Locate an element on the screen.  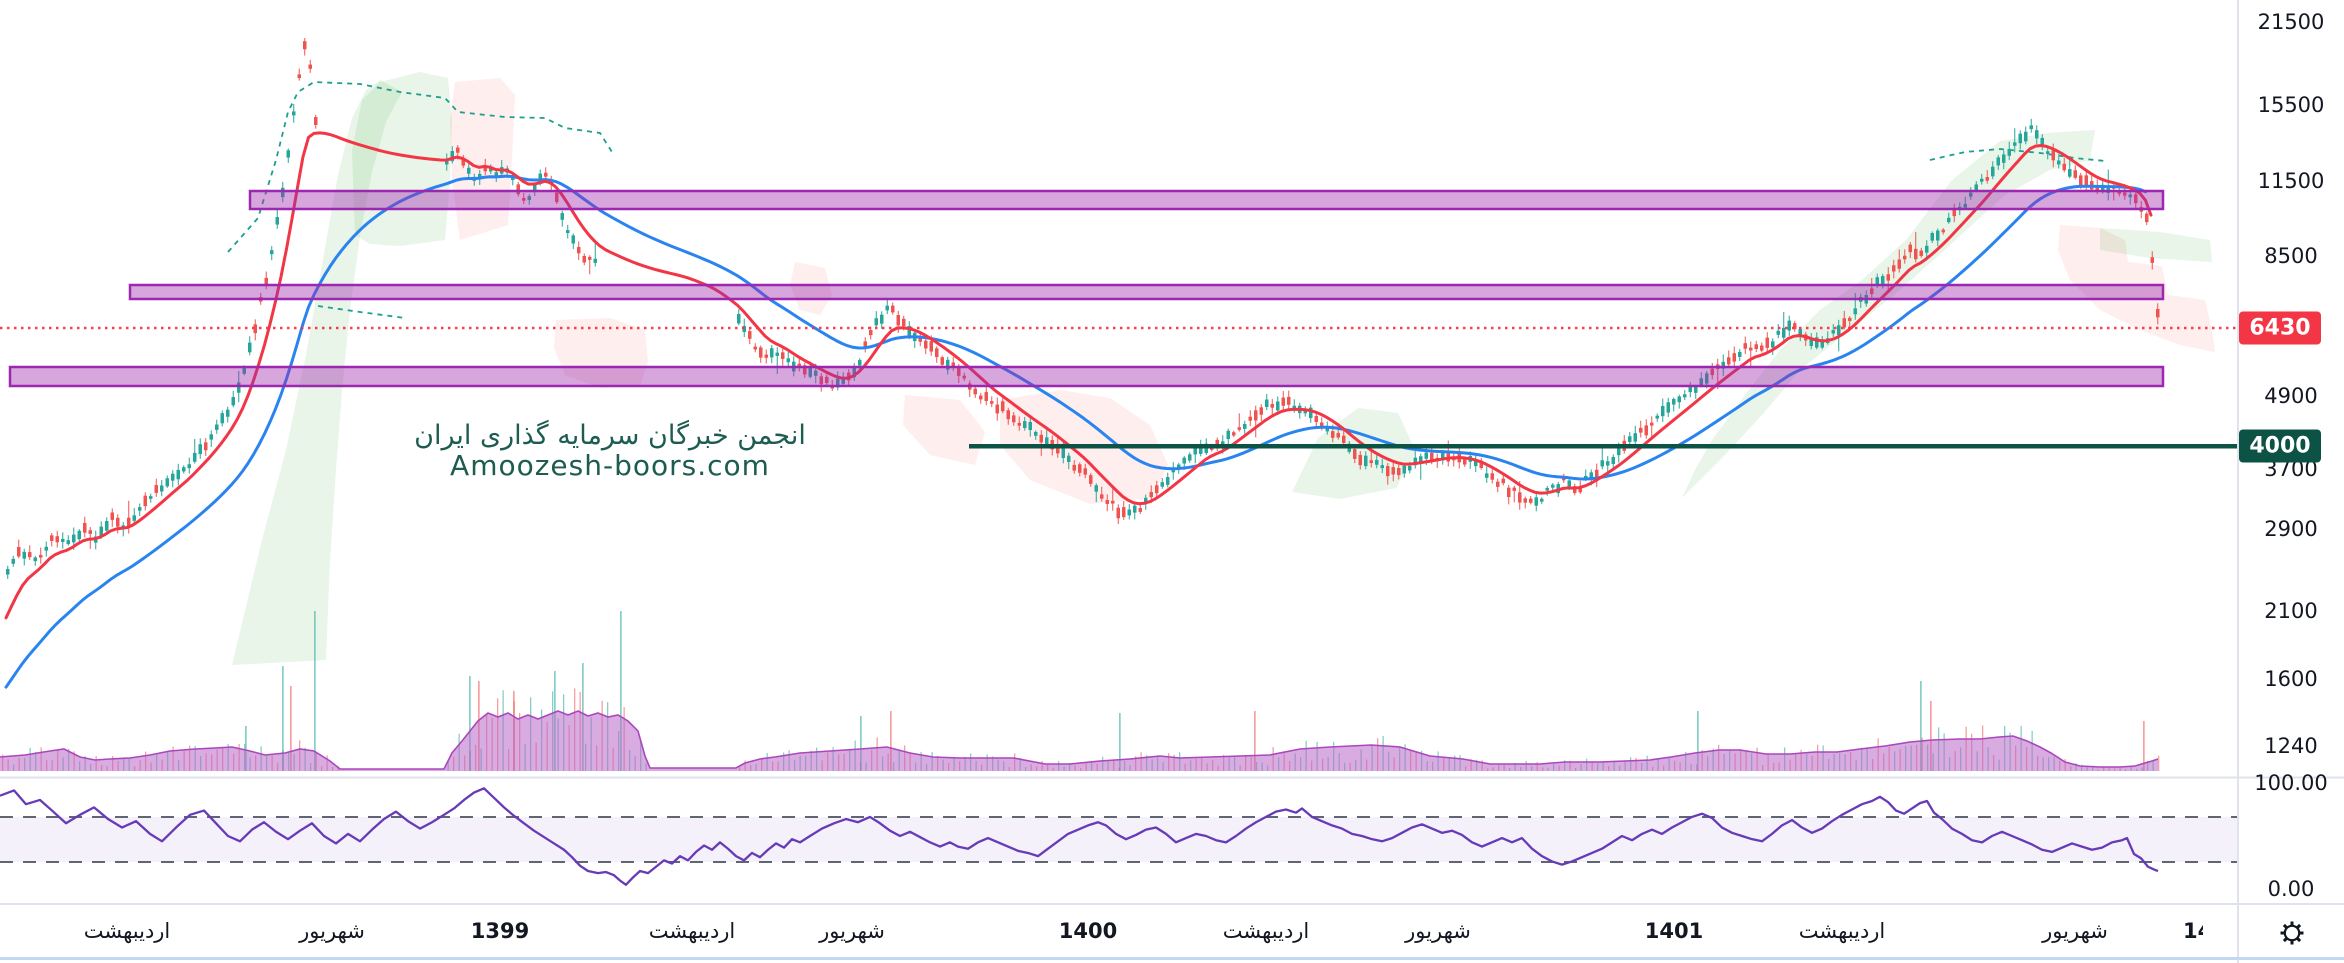
price-tick-11500: 11500 is located at coordinates (2291, 181).